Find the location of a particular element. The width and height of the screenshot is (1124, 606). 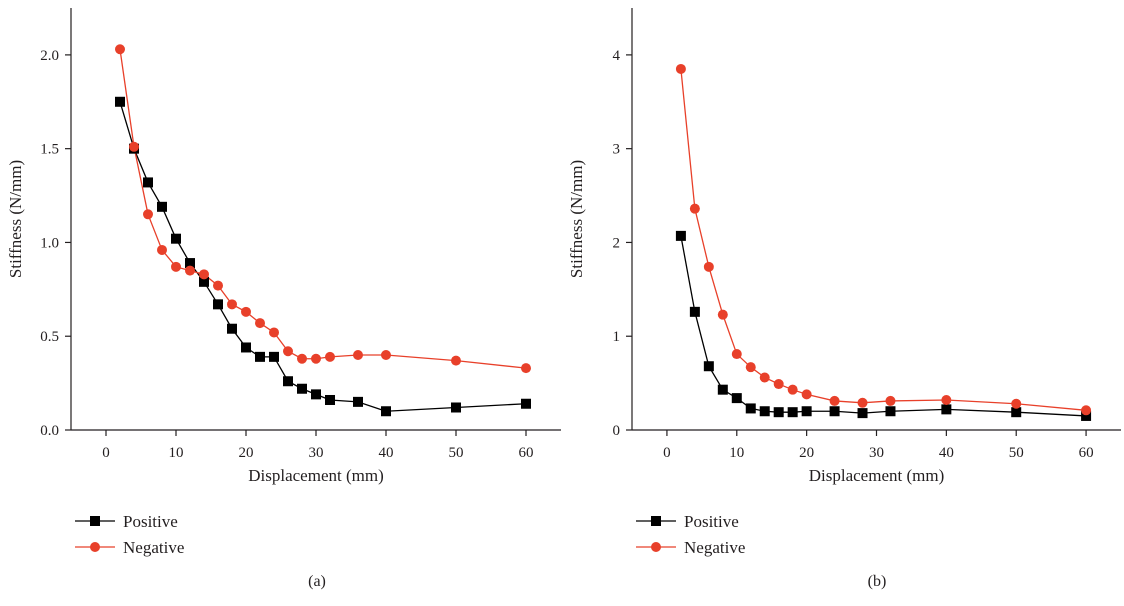

y-tick-label: 2 is located at coordinates (617, 243).